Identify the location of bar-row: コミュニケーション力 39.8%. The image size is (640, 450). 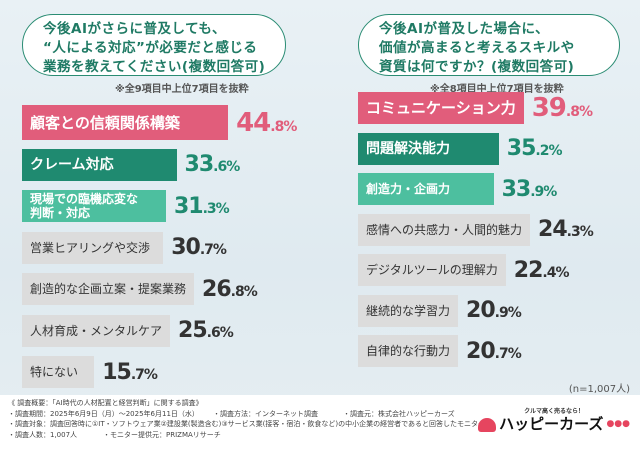
(475, 108).